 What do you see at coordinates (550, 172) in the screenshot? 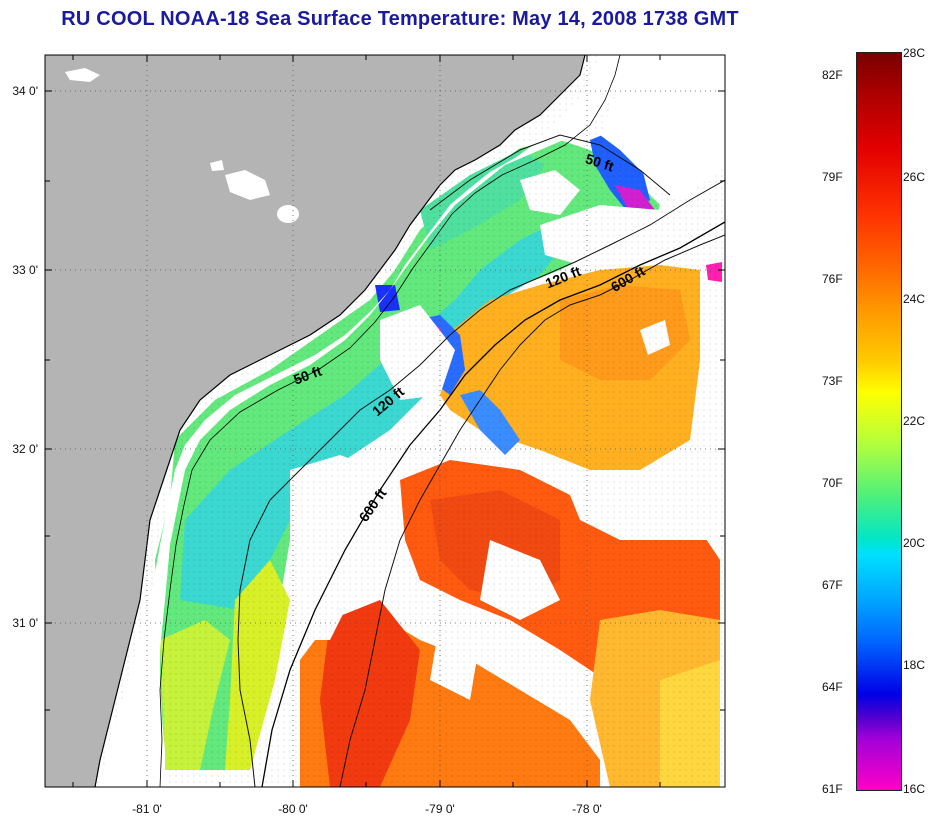
I see `contour-50ft-north` at bounding box center [550, 172].